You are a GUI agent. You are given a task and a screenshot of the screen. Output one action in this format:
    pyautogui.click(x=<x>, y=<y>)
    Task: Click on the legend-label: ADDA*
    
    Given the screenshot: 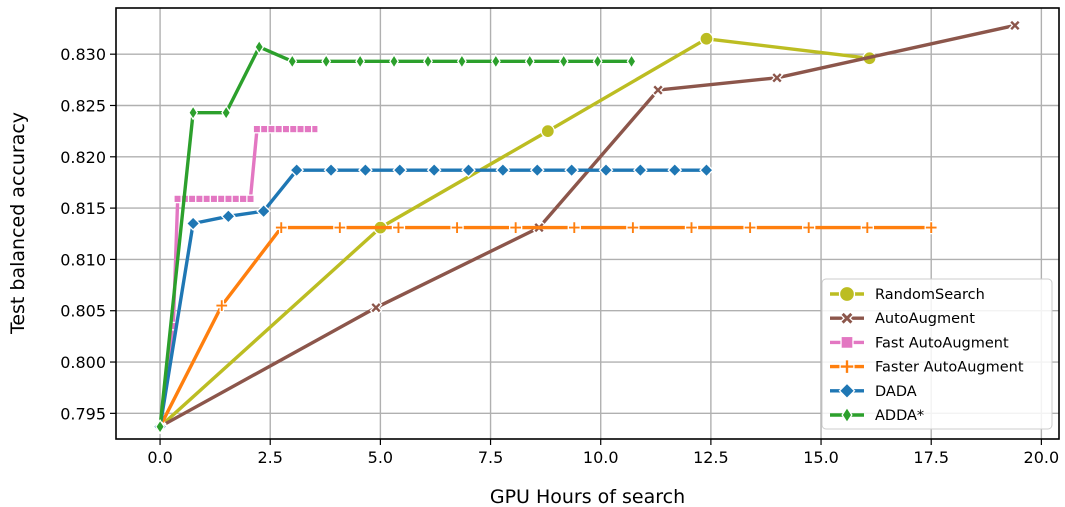 What is the action you would take?
    pyautogui.click(x=899, y=416)
    